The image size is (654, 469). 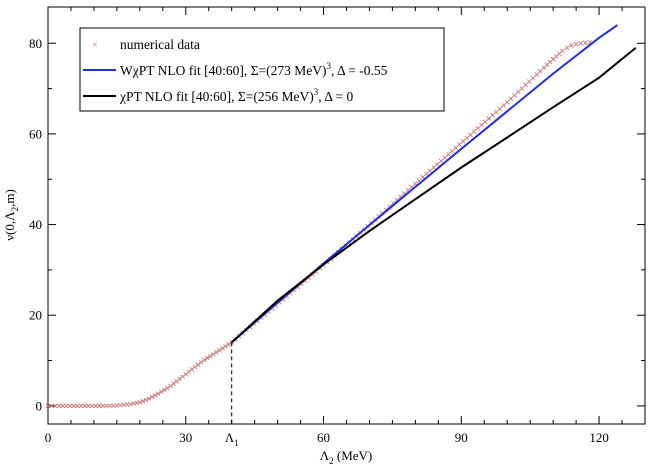 I want to click on x-tick-label: 120, so click(x=599, y=437).